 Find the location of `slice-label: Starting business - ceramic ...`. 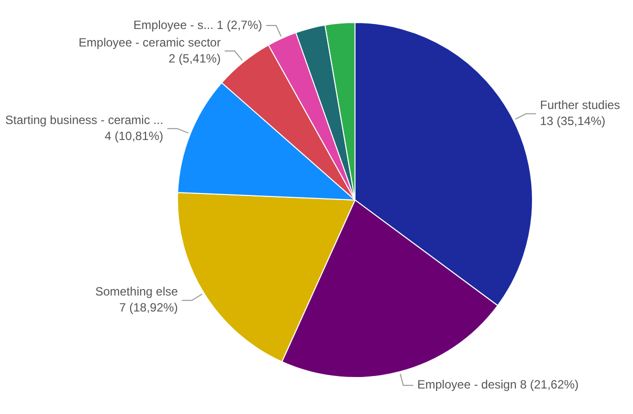

slice-label: Starting business - ceramic ... is located at coordinates (84, 119).